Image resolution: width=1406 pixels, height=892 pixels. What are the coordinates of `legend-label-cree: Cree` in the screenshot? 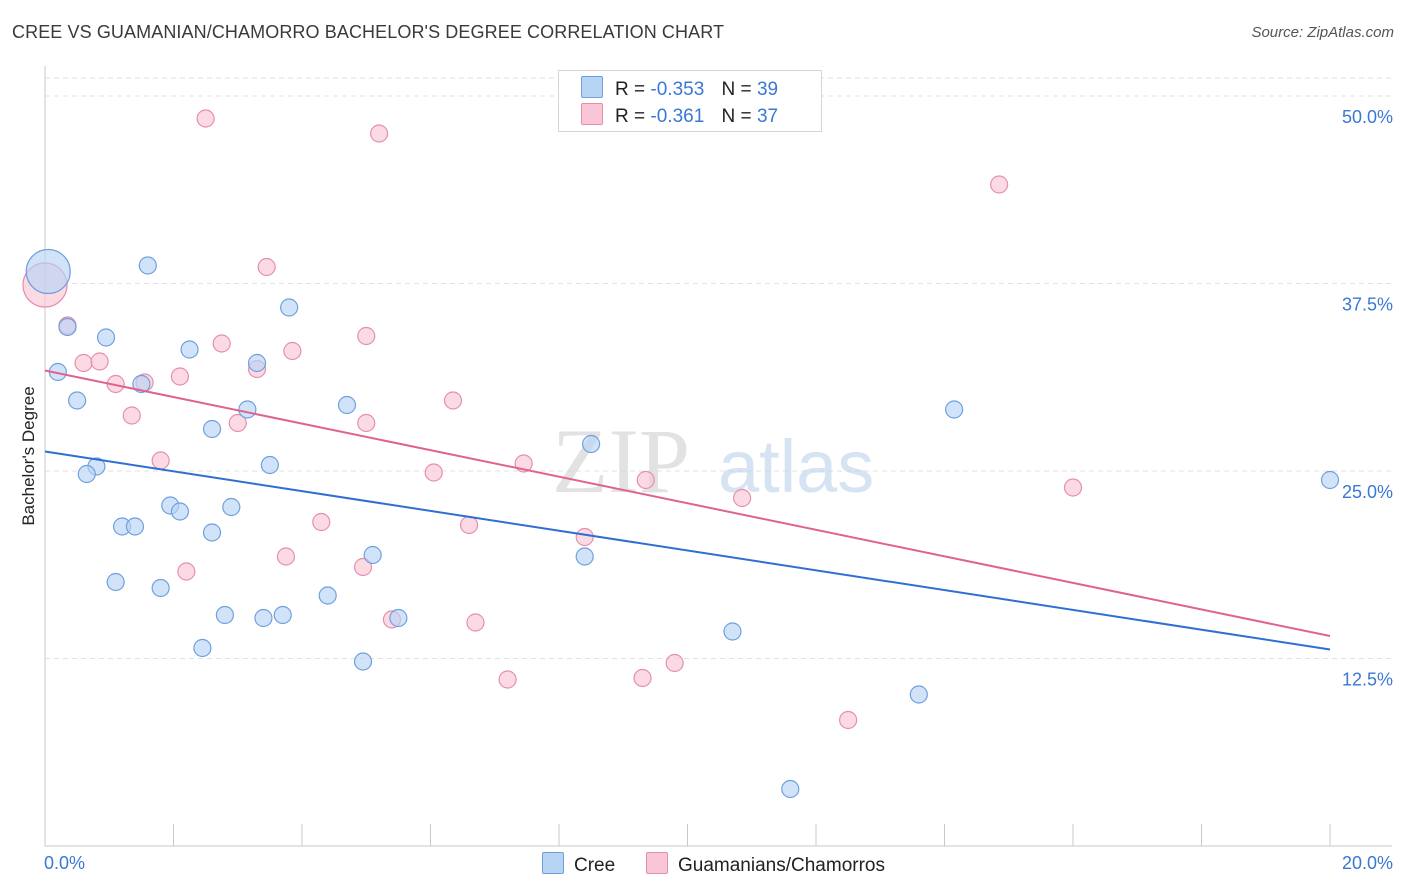 It's located at (595, 865).